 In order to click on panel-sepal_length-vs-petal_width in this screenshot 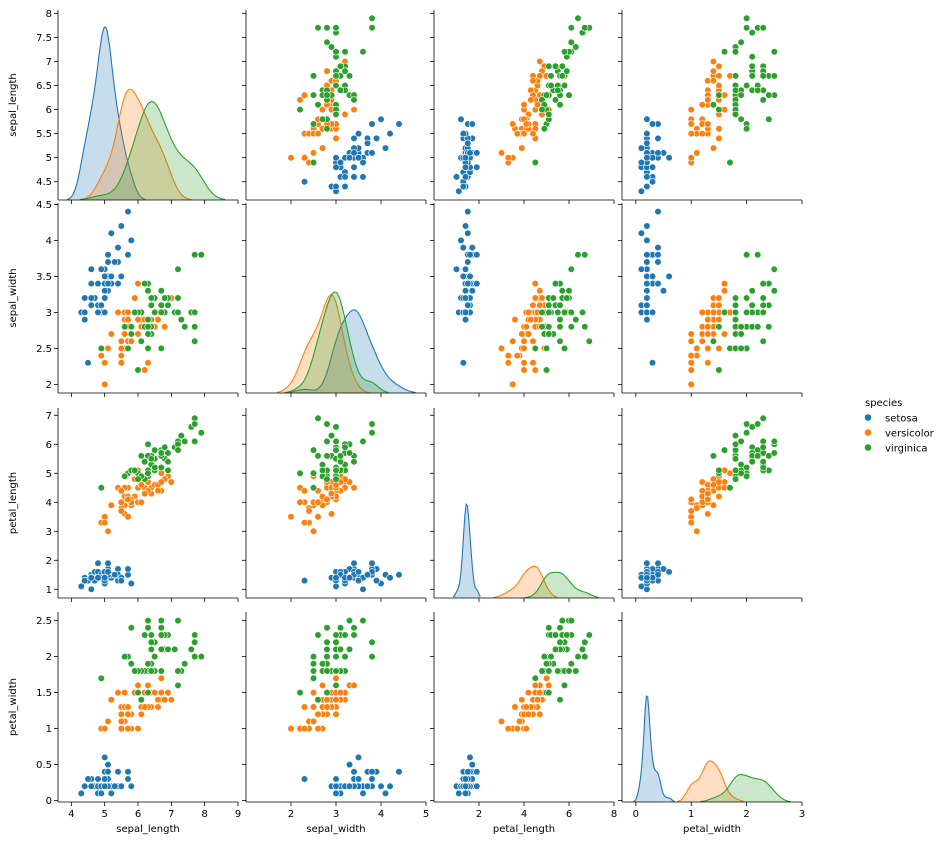, I will do `click(710, 107)`.